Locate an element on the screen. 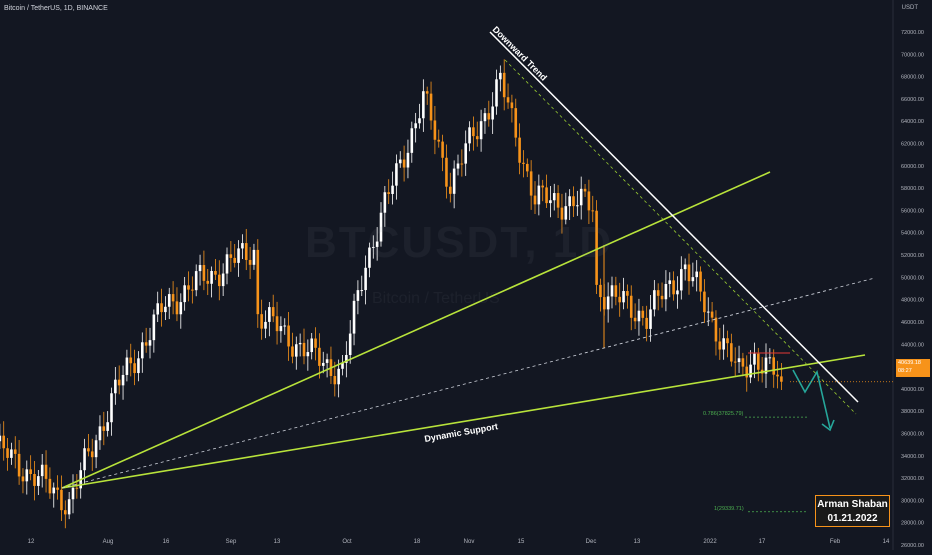 Image resolution: width=932 pixels, height=555 pixels. y-tick-label: 30000.00 is located at coordinates (912, 501).